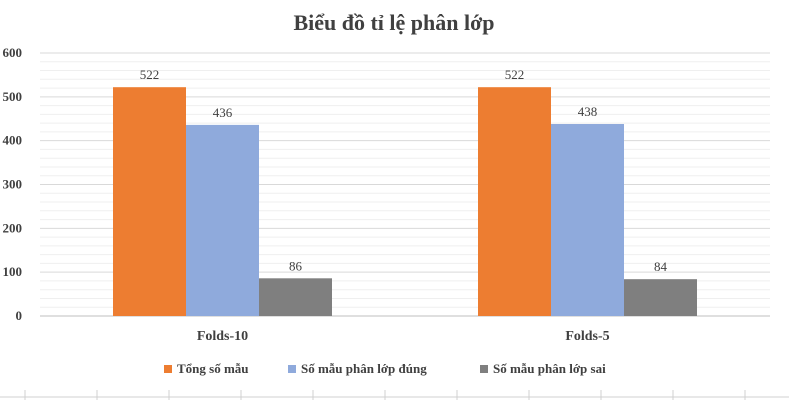  I want to click on data-label: 84, so click(661, 266).